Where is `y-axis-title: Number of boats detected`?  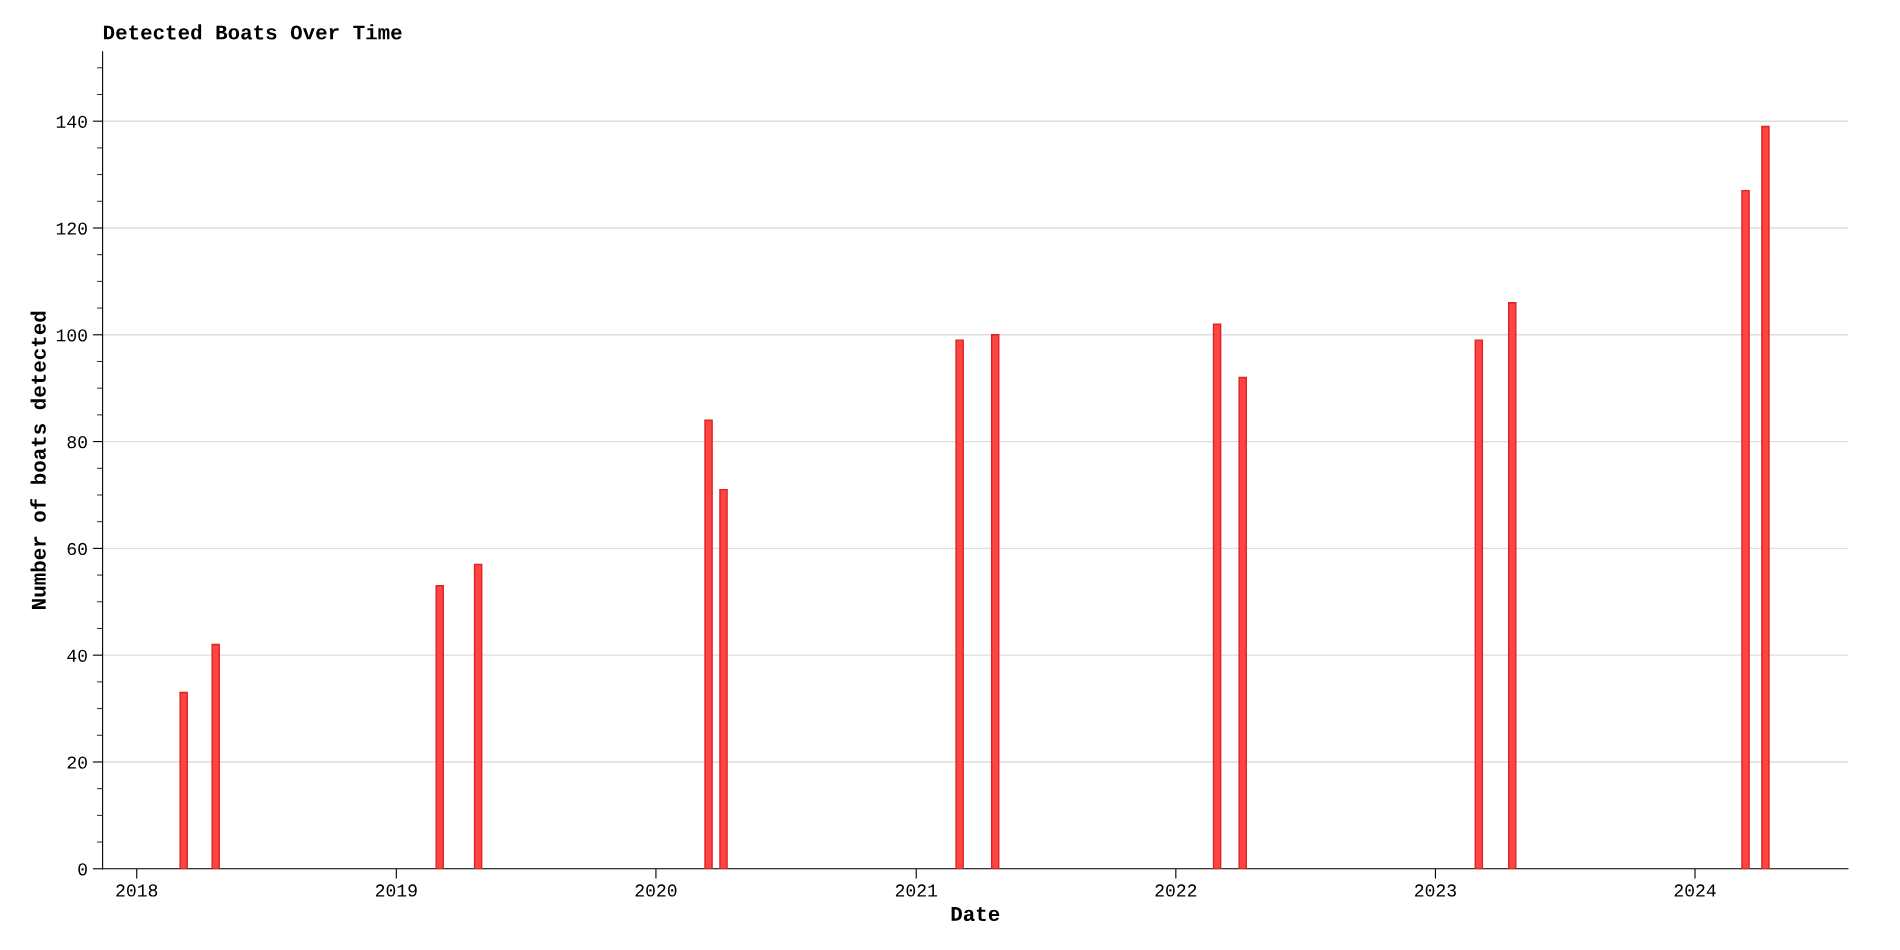
y-axis-title: Number of boats detected is located at coordinates (38, 460).